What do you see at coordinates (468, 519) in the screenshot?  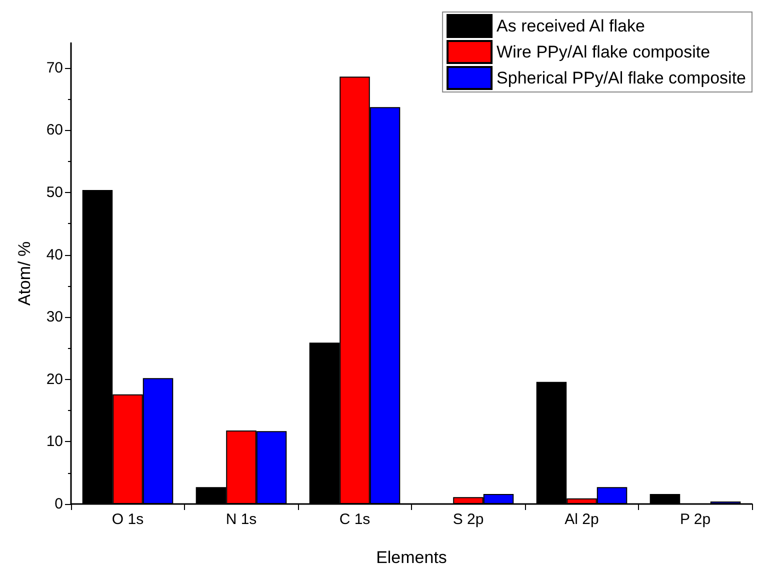 I see `x-tick-label: S 2p` at bounding box center [468, 519].